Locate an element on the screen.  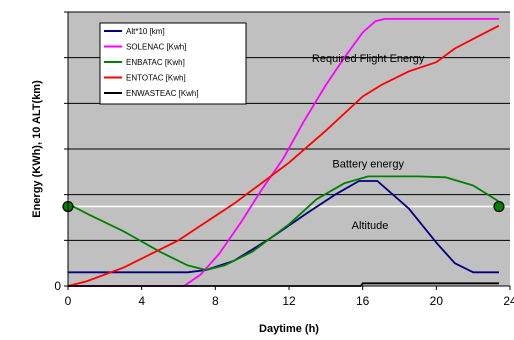
y-axis-label: Energy (KWh), 10 ALT(km) is located at coordinates (37, 149).